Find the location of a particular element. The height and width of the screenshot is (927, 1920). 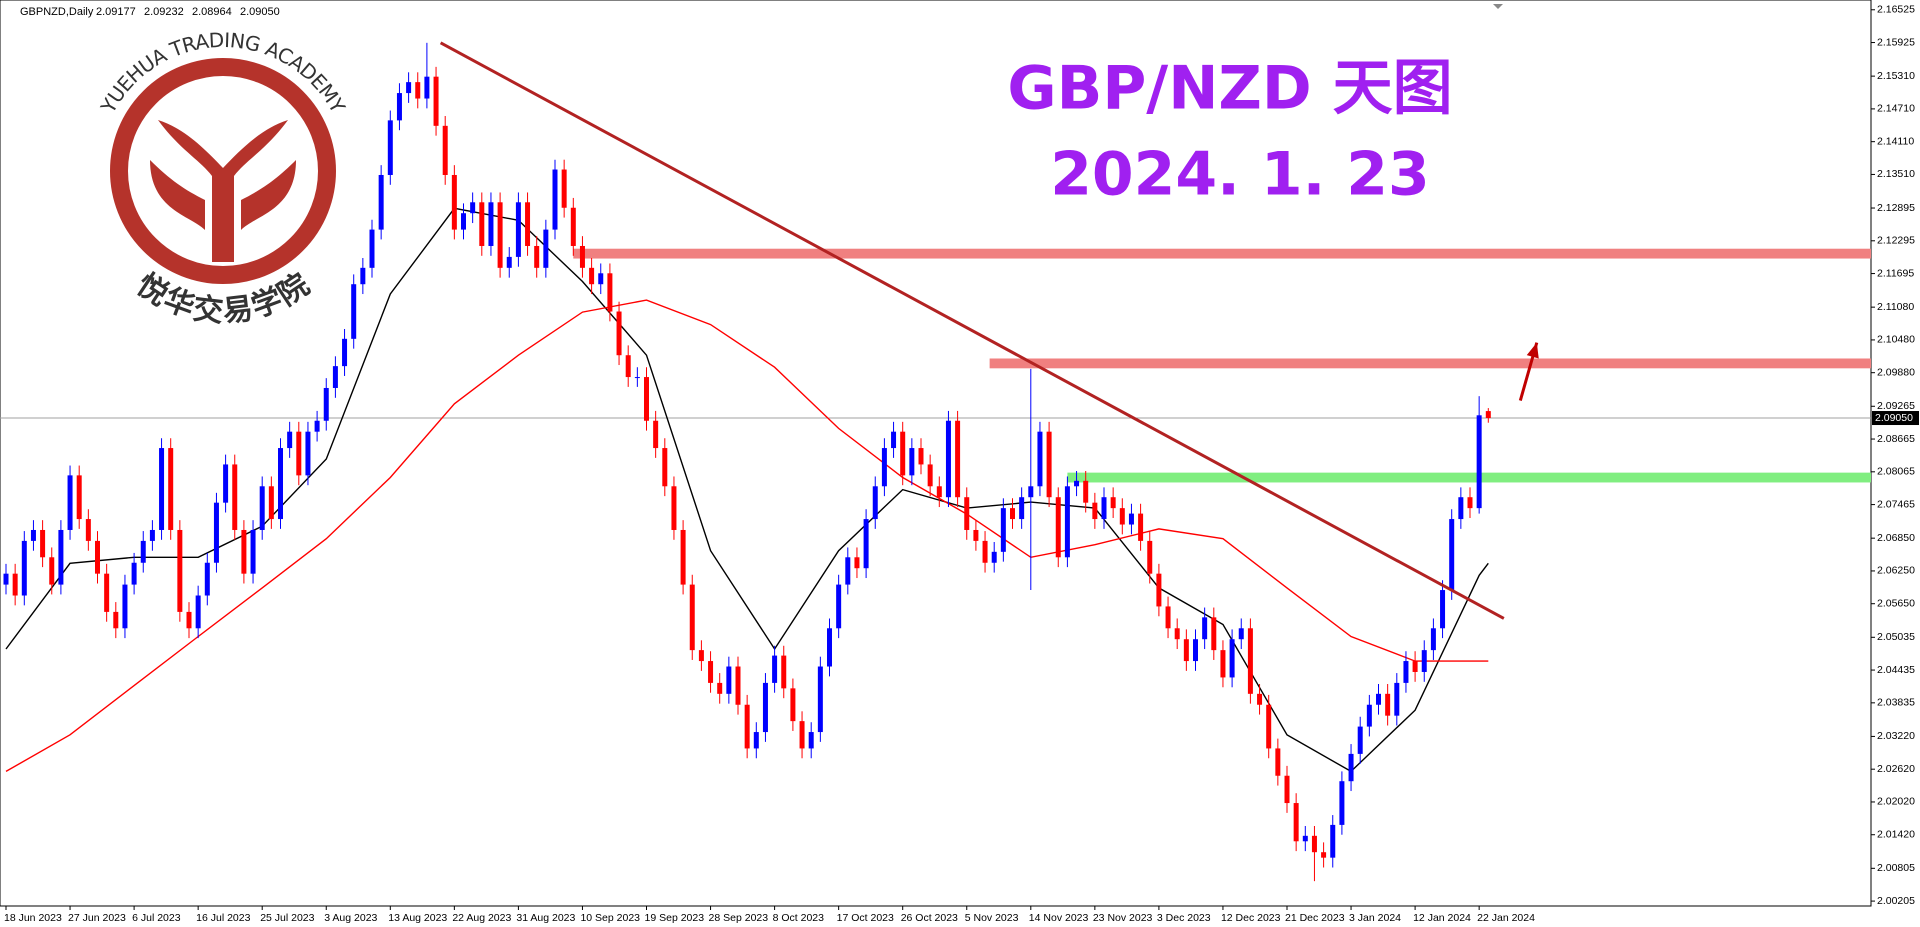

y-tick-label: 2.09880 is located at coordinates (1896, 372).